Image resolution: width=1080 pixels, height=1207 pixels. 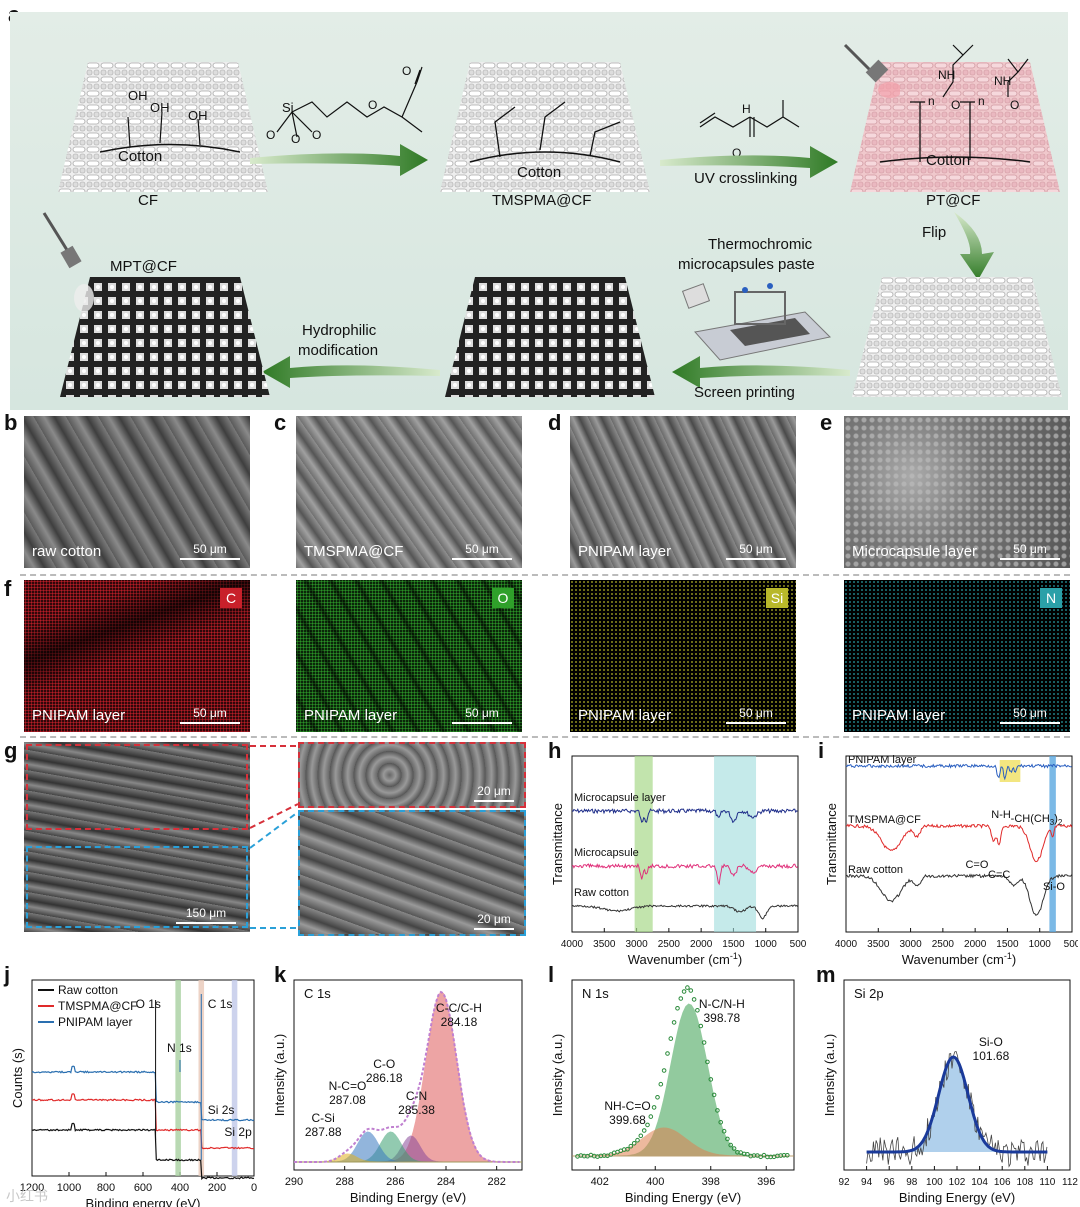 What do you see at coordinates (981, 101) in the screenshot?
I see `repeat-n-2: n` at bounding box center [981, 101].